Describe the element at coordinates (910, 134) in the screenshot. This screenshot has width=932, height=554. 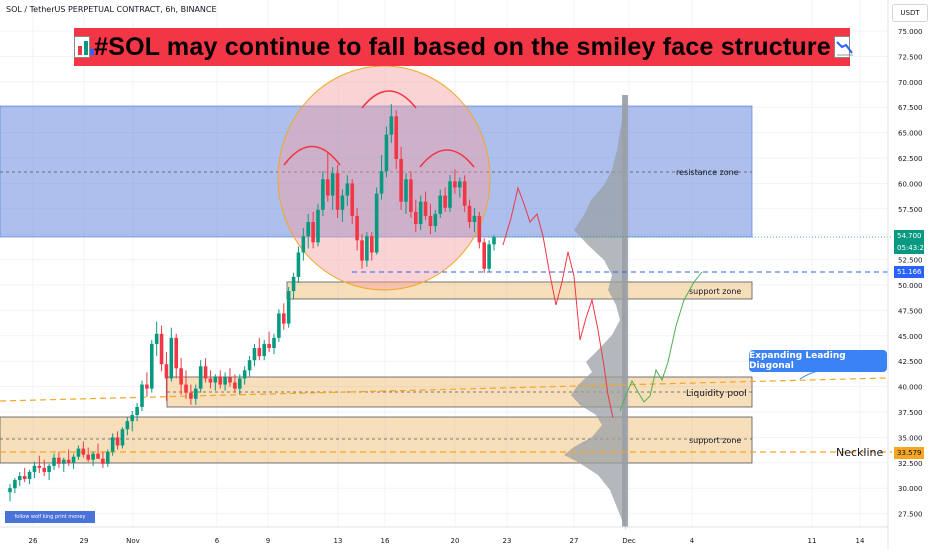
I see `y-tick-label: 65.000` at that location.